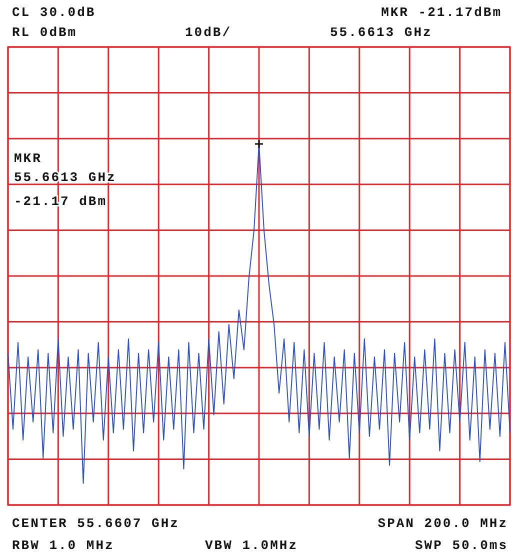 This screenshot has height=556, width=513. I want to click on text: MKR -21.17dBm, so click(441, 12).